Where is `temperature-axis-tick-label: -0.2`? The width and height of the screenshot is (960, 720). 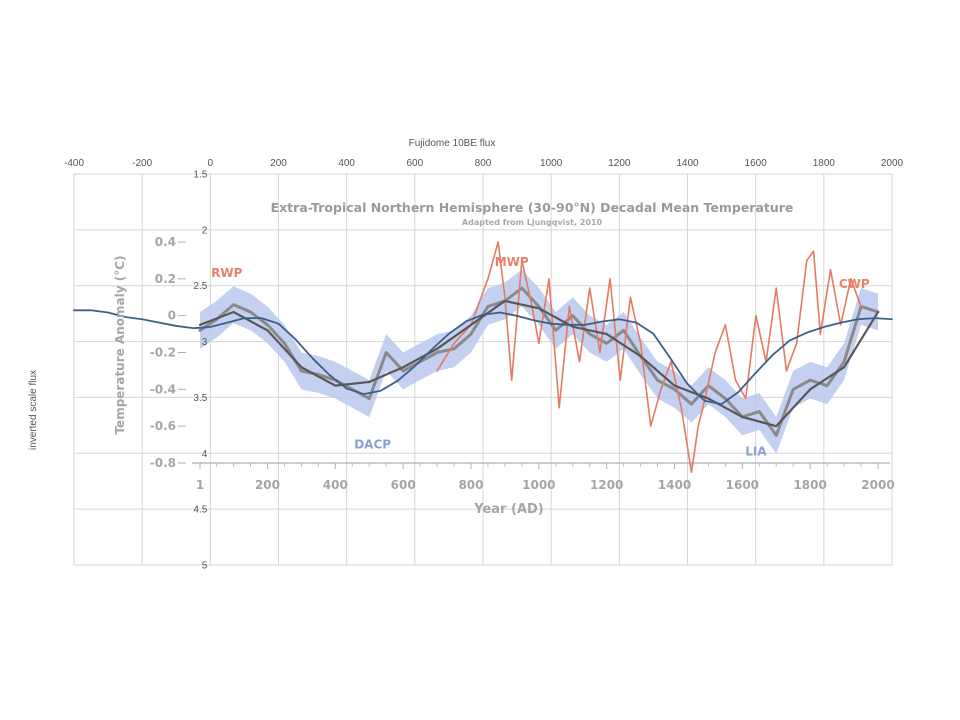
temperature-axis-tick-label: -0.2 is located at coordinates (163, 353).